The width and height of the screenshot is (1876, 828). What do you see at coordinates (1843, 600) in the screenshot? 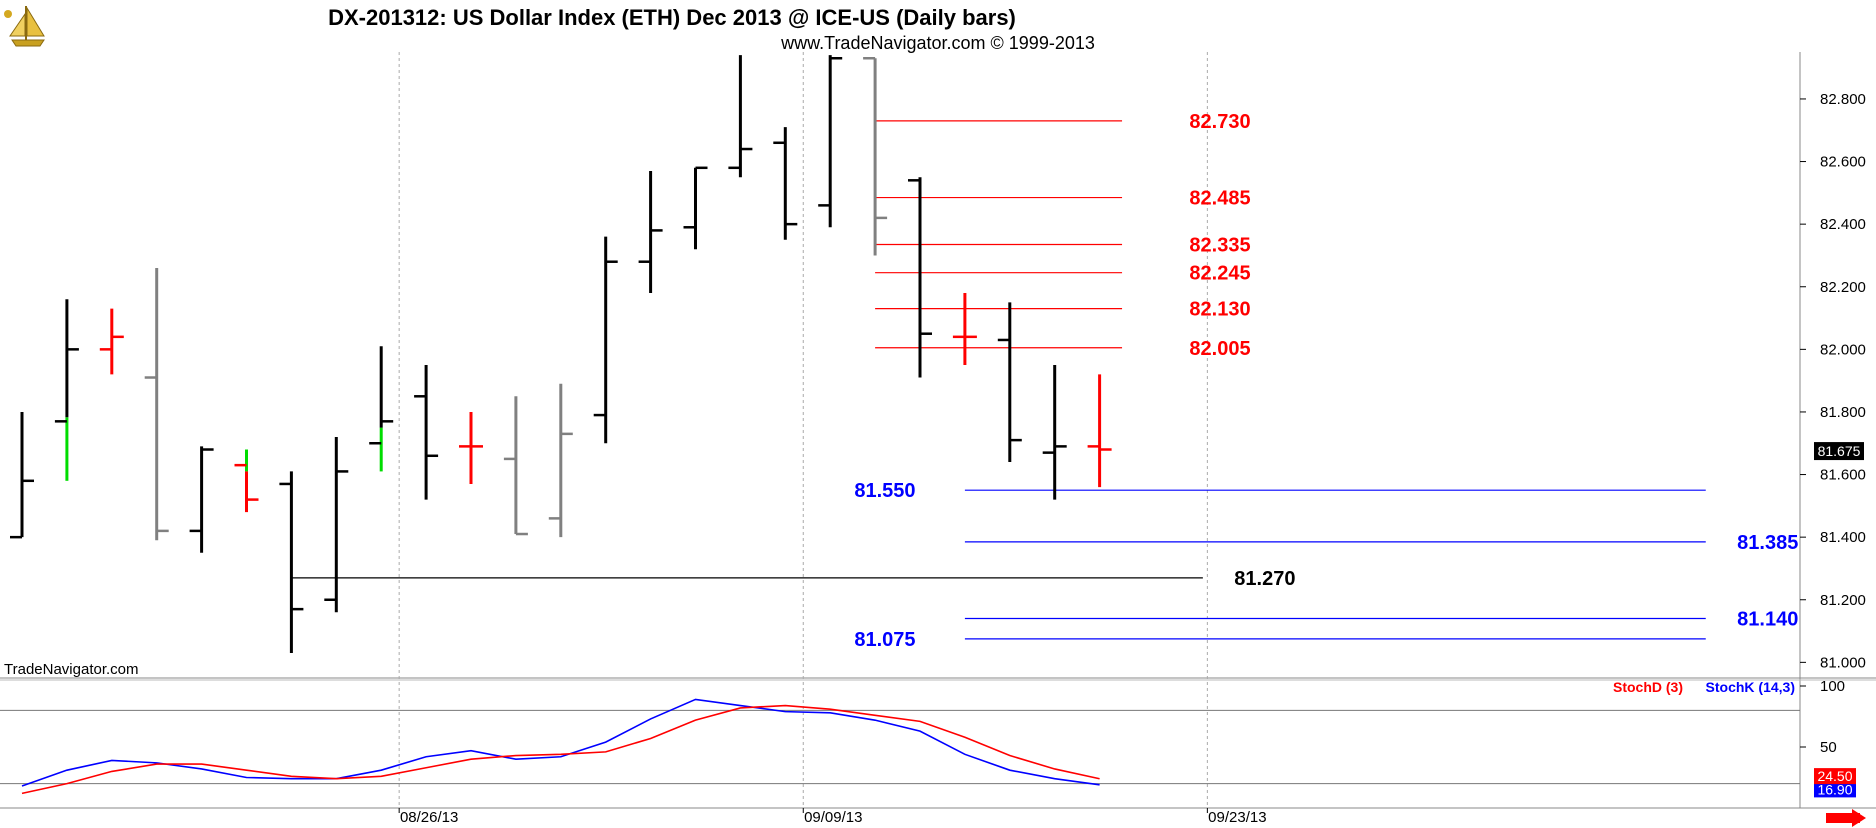
I see `y-tick-label: 81.200` at bounding box center [1843, 600].